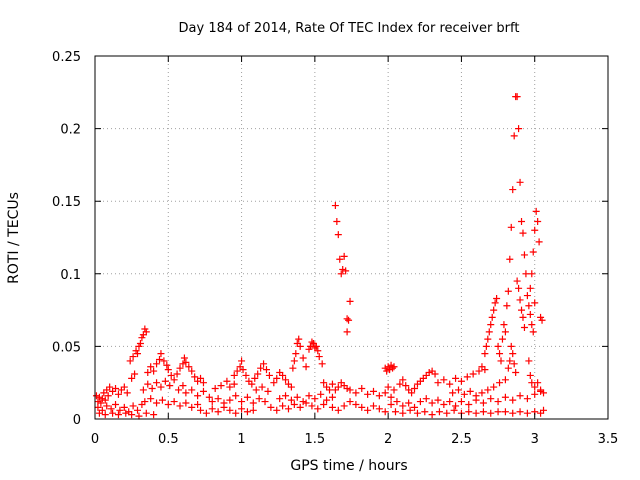 This screenshot has width=640, height=480. Describe the element at coordinates (241, 439) in the screenshot. I see `x-tick-label: 1` at that location.